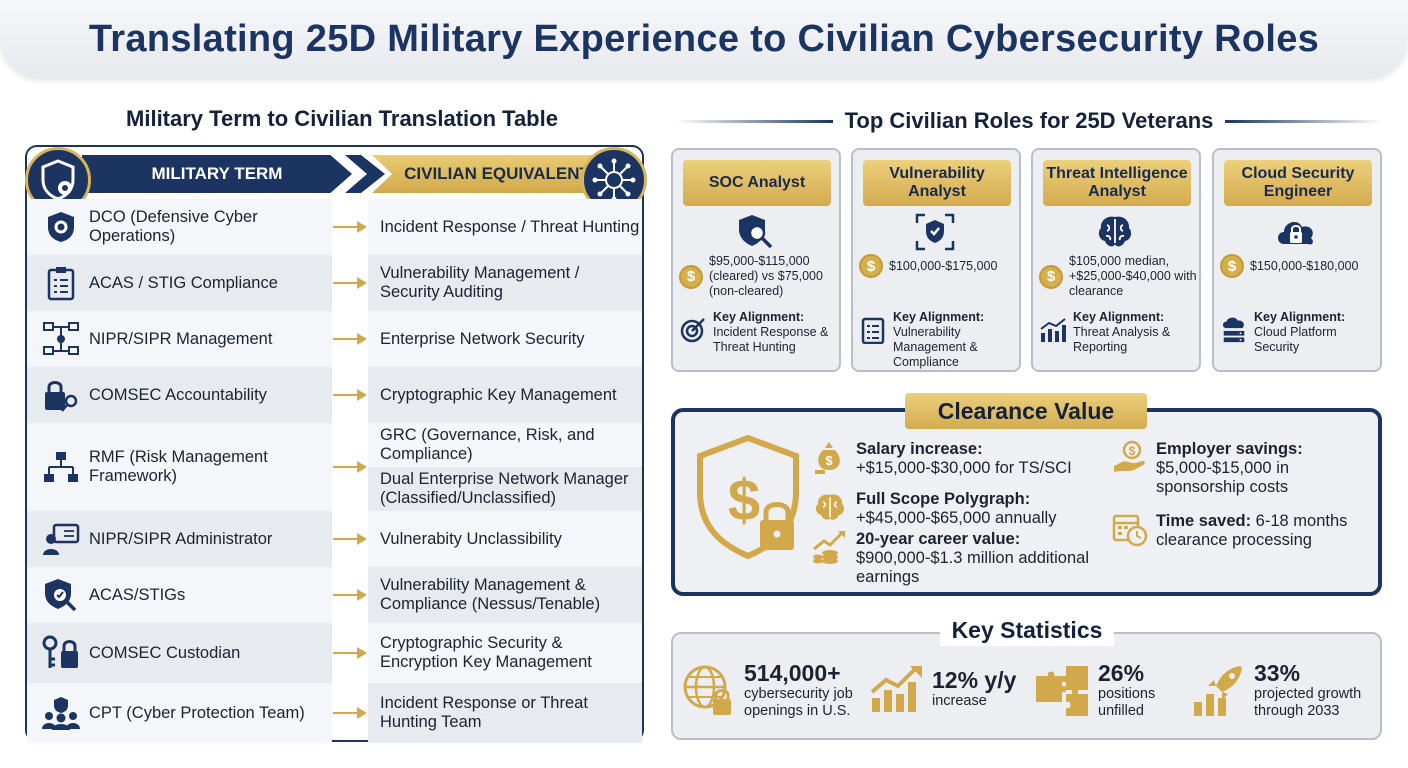  Describe the element at coordinates (1053, 330) in the screenshot. I see `bar-chart-icon` at that location.